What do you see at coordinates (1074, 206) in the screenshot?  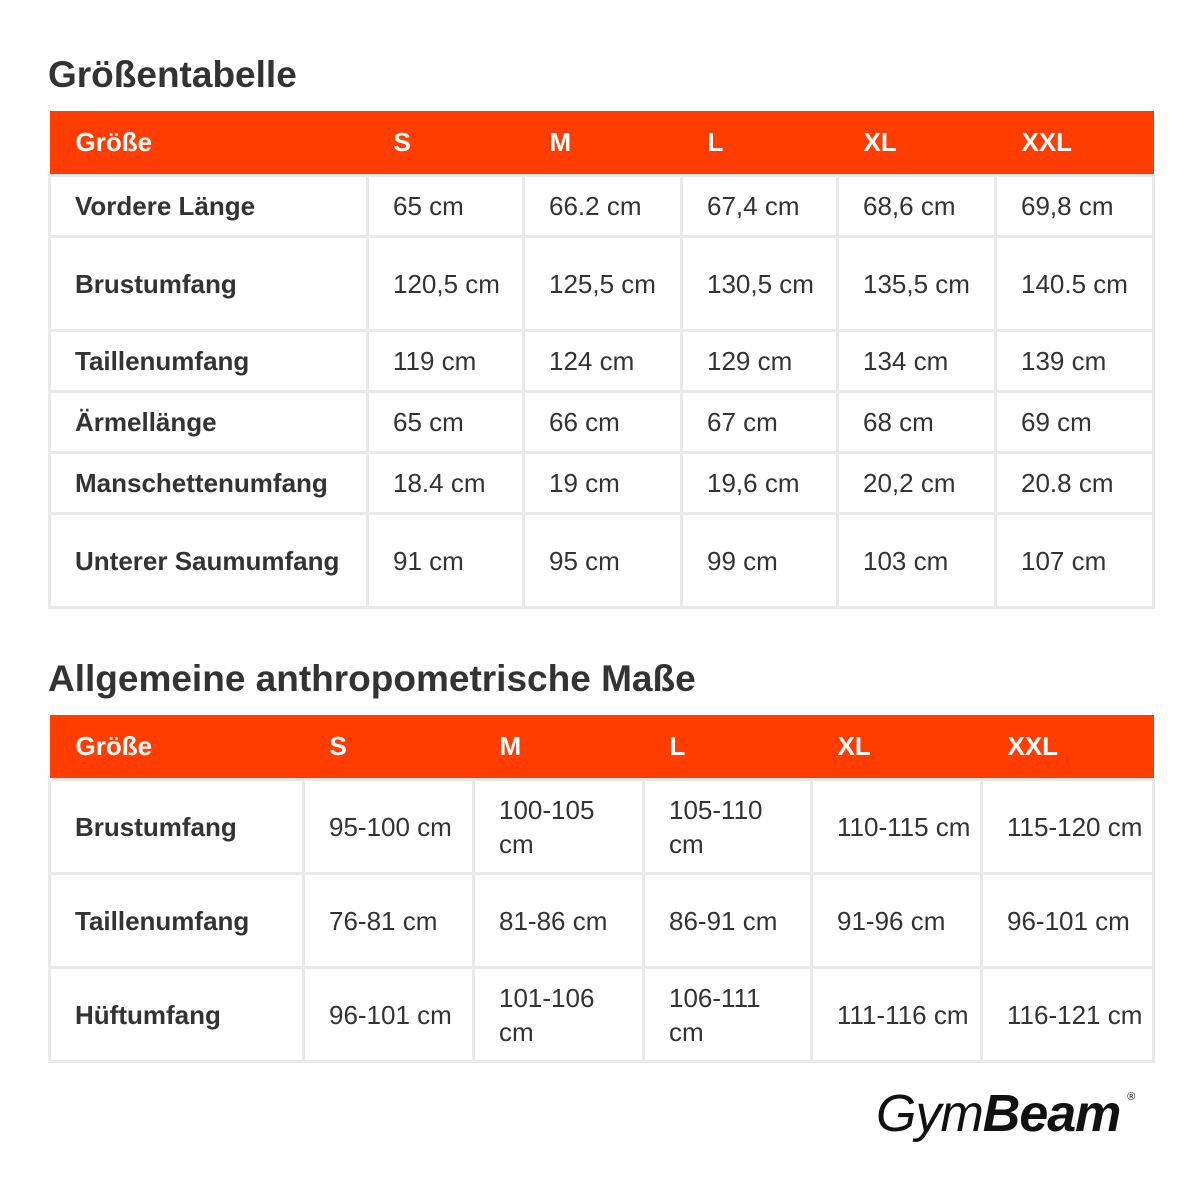 I see `table-cell: 69,8 cm` at bounding box center [1074, 206].